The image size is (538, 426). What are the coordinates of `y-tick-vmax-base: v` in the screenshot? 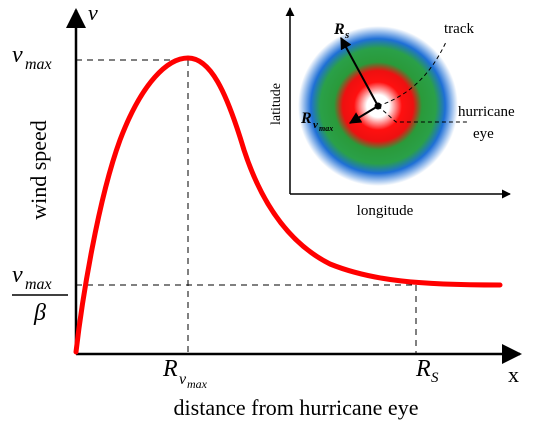 It's located at (17, 55).